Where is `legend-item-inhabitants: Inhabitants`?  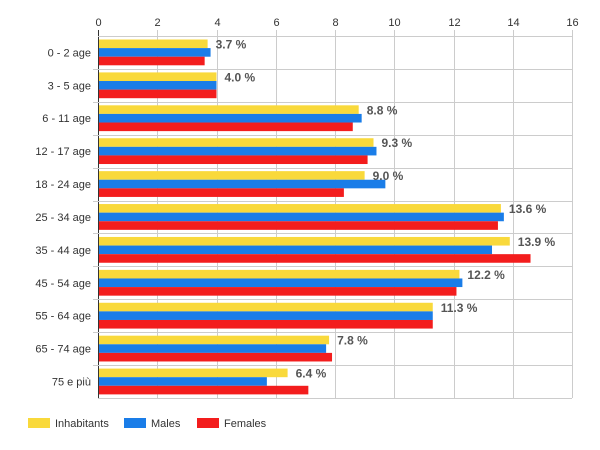 legend-item-inhabitants: Inhabitants is located at coordinates (68, 424).